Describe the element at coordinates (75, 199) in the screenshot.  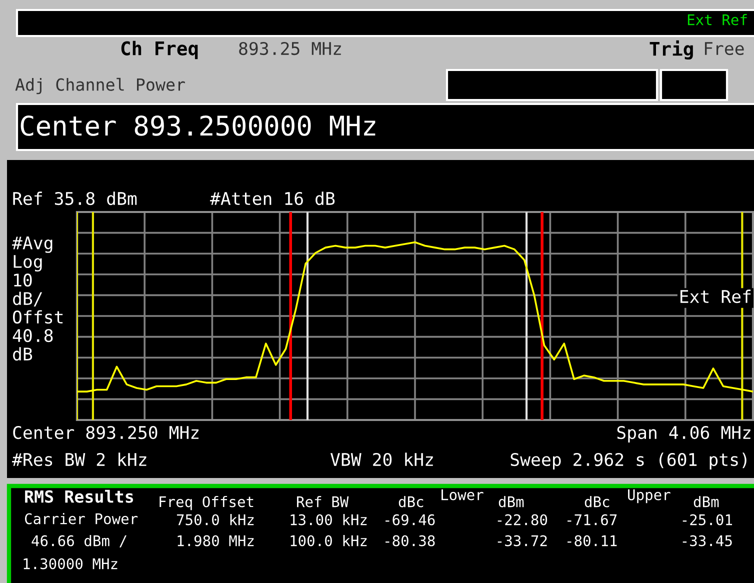
I see `text: Ref 35.8 dBm` at that location.